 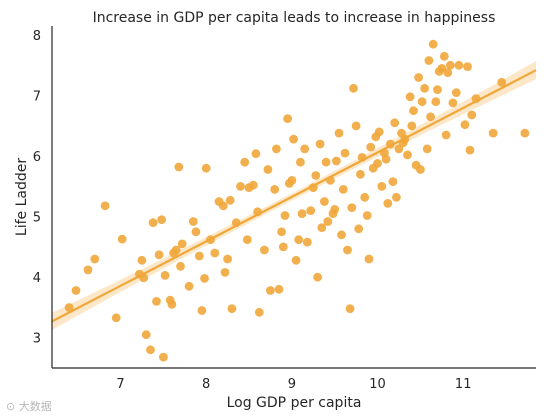 I want to click on x-ticks: 7 8 9 10 11, so click(x=293, y=384).